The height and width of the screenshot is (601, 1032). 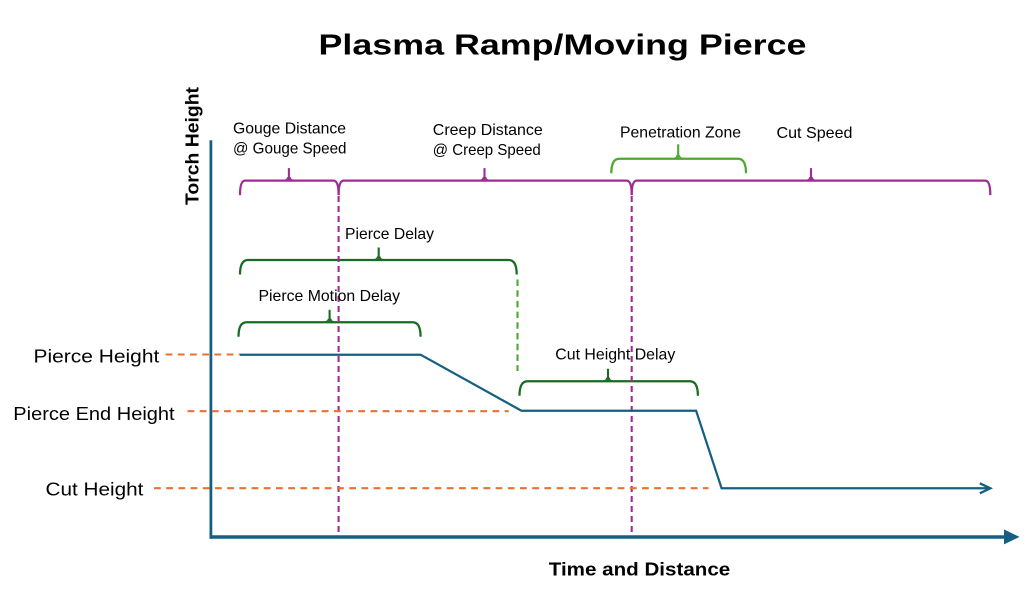 I want to click on svg-text: Plasma Ramp/Moving Pierce, so click(x=563, y=46).